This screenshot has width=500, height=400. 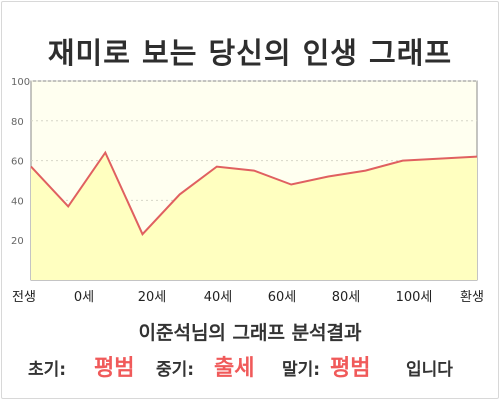 I want to click on y-axis-ticks: 100 80 60 40 20, so click(x=20, y=162).